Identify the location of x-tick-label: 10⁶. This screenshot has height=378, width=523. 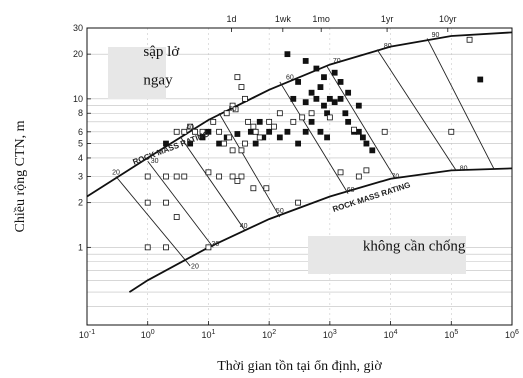
(512, 334).